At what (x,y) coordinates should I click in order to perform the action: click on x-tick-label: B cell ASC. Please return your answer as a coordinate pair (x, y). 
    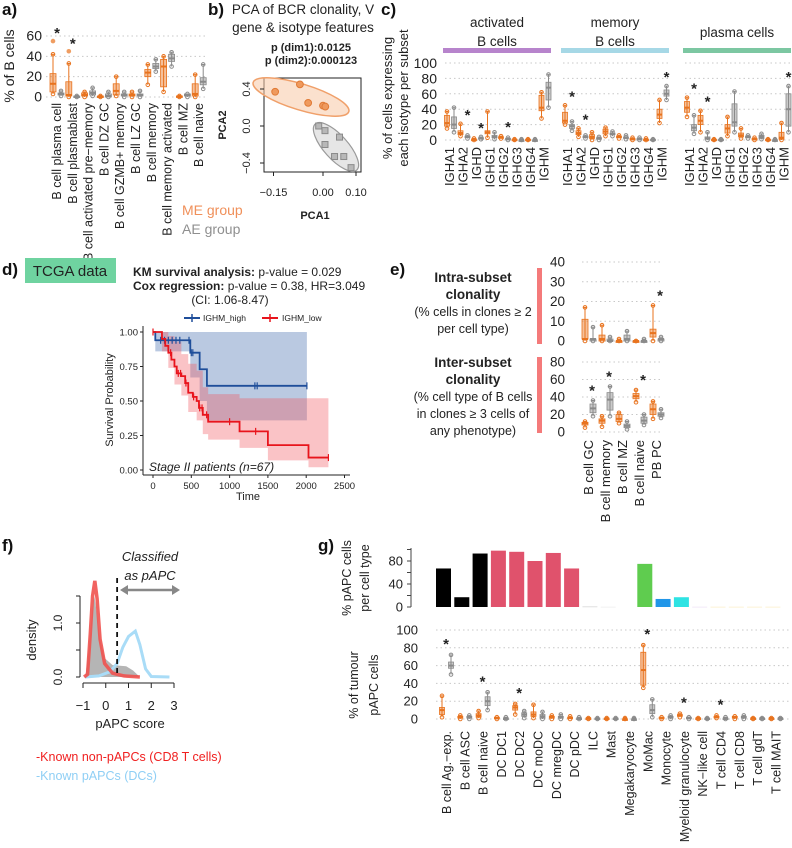
    Looking at the image, I should click on (465, 760).